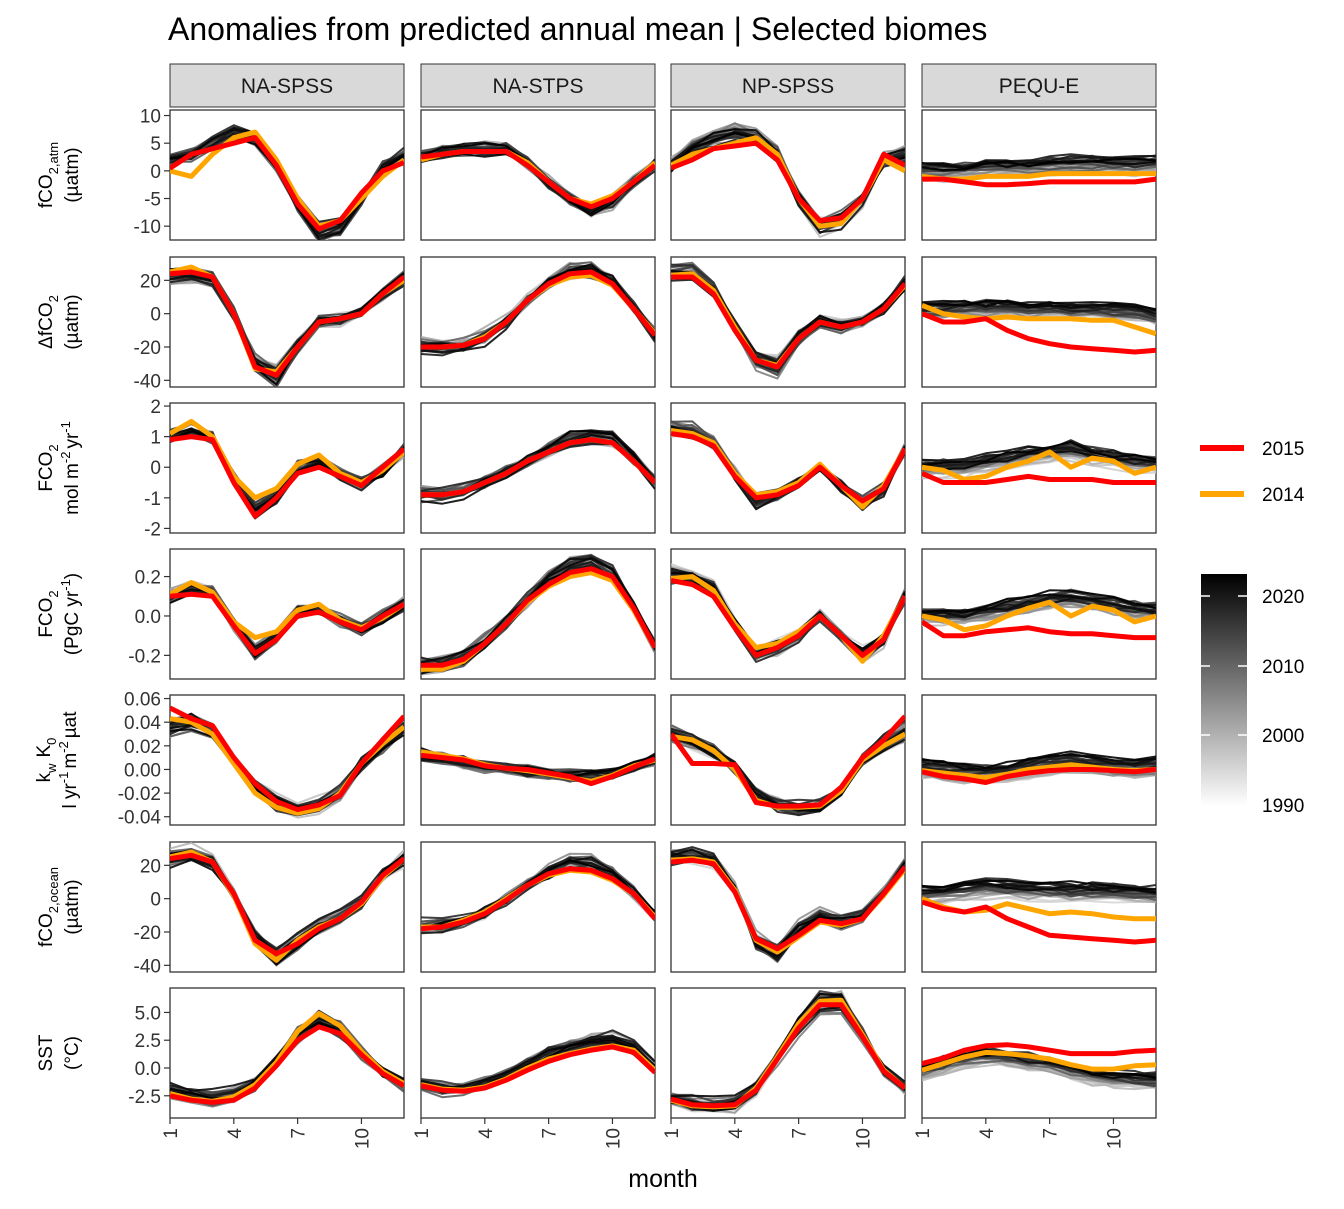 The height and width of the screenshot is (1209, 1344). I want to click on strip-pequ-e, so click(1039, 85).